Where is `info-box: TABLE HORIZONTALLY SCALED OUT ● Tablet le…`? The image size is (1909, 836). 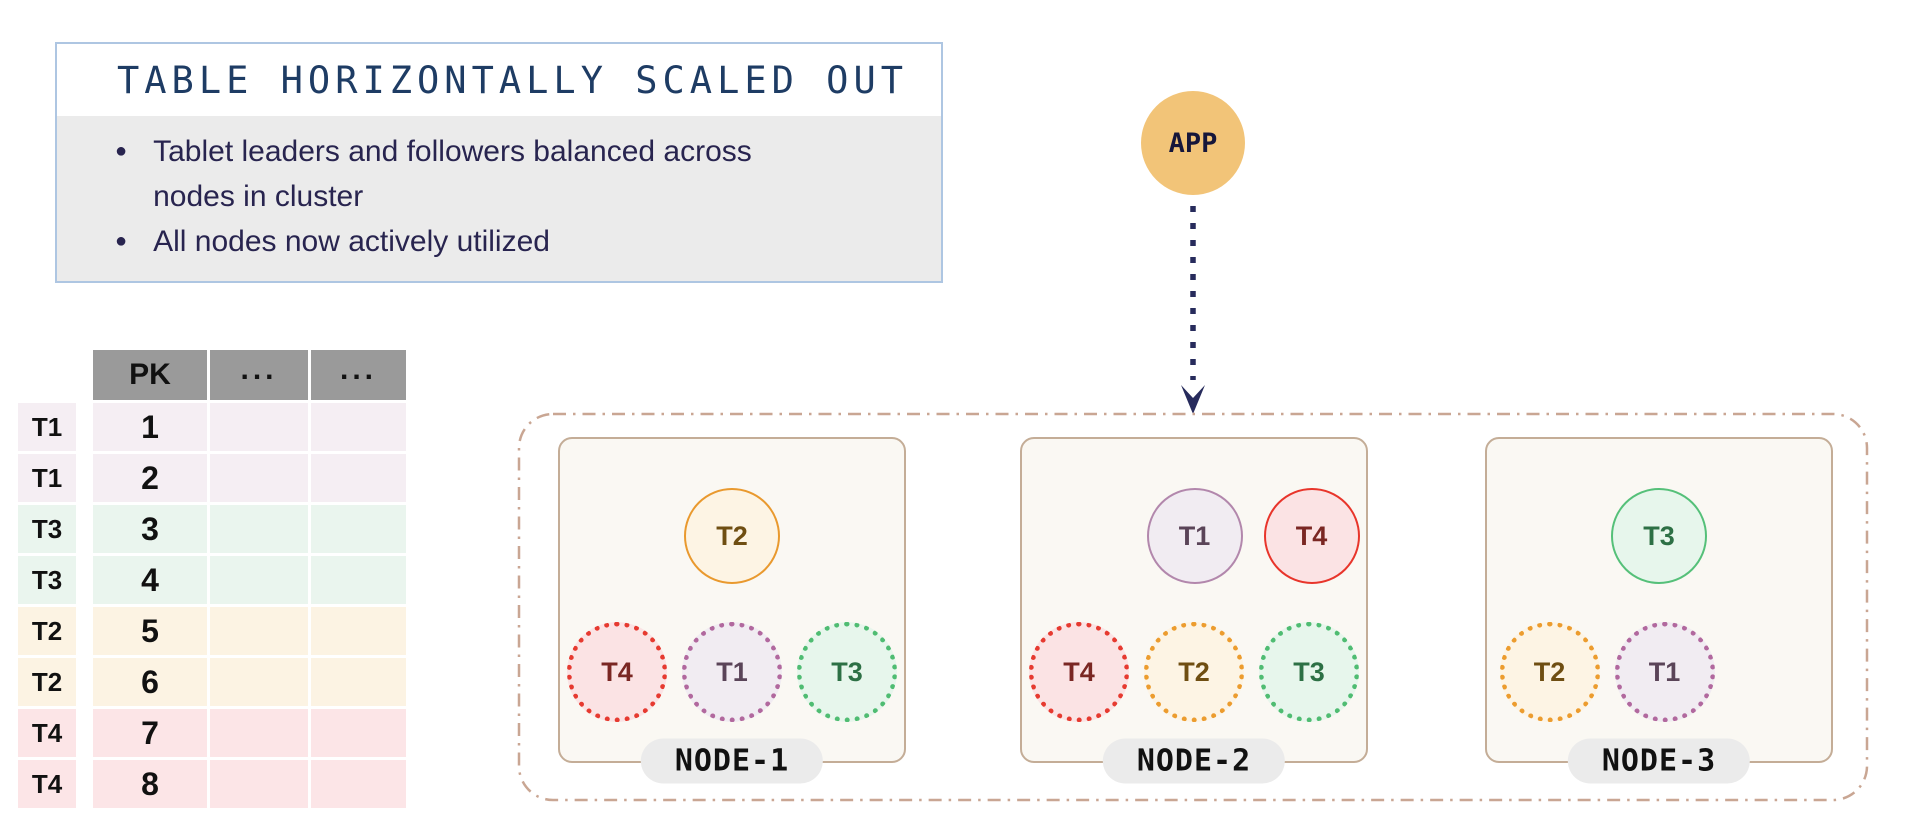
info-box: TABLE HORIZONTALLY SCALED OUT ● Tablet le… is located at coordinates (499, 162).